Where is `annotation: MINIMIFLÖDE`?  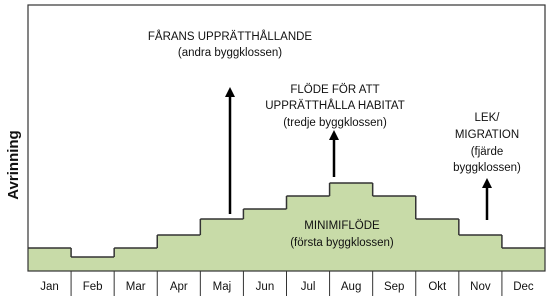
annotation: MINIMIFLÖDE is located at coordinates (342, 226).